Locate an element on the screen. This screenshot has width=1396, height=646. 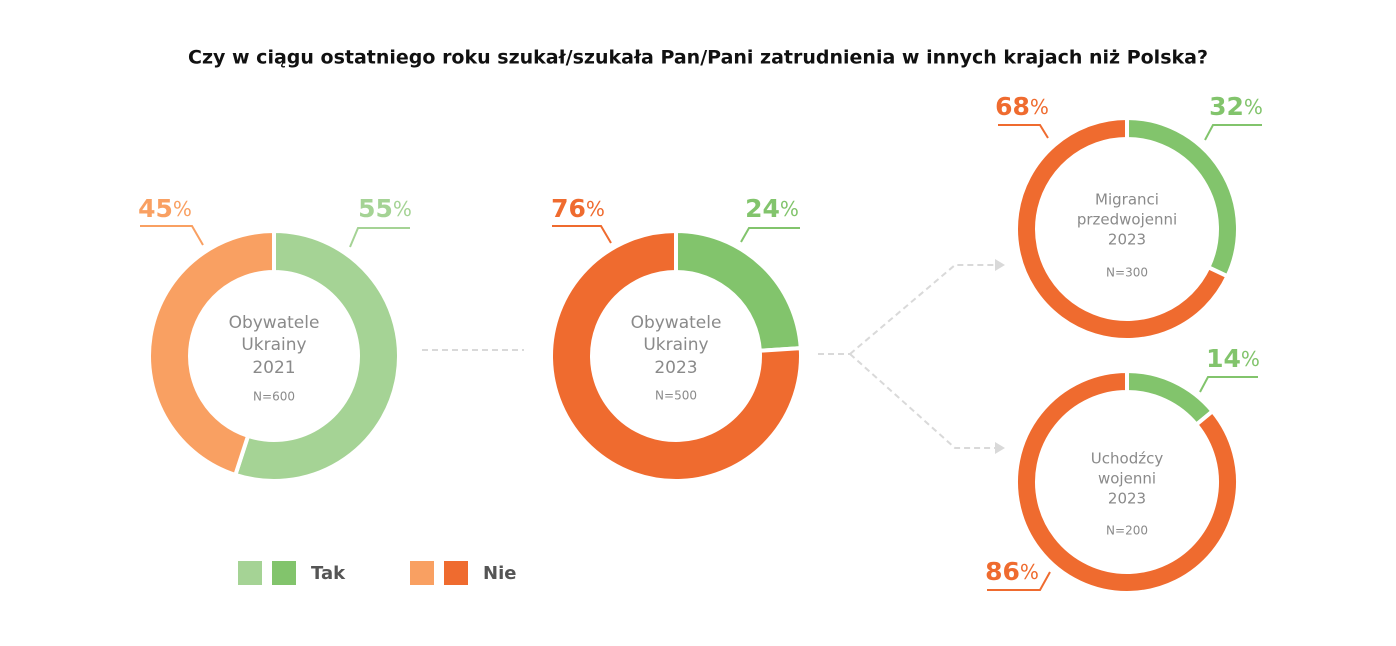
value-number: 55 is located at coordinates (375, 208).